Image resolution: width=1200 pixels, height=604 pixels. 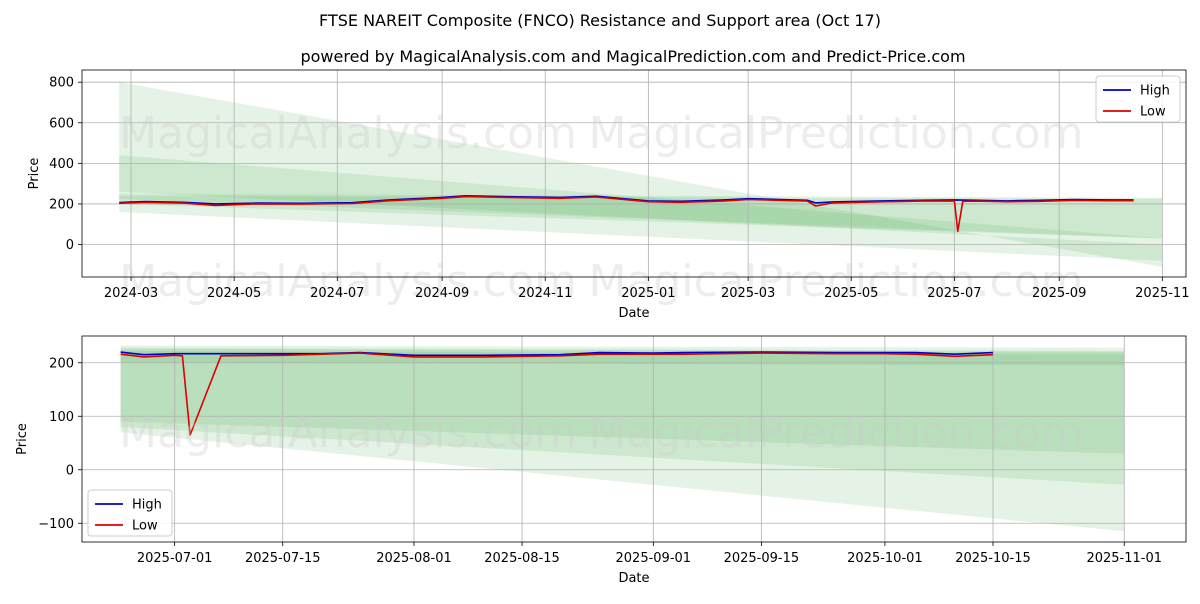 What do you see at coordinates (954, 293) in the screenshot?
I see `x-tick-label: 2025-07` at bounding box center [954, 293].